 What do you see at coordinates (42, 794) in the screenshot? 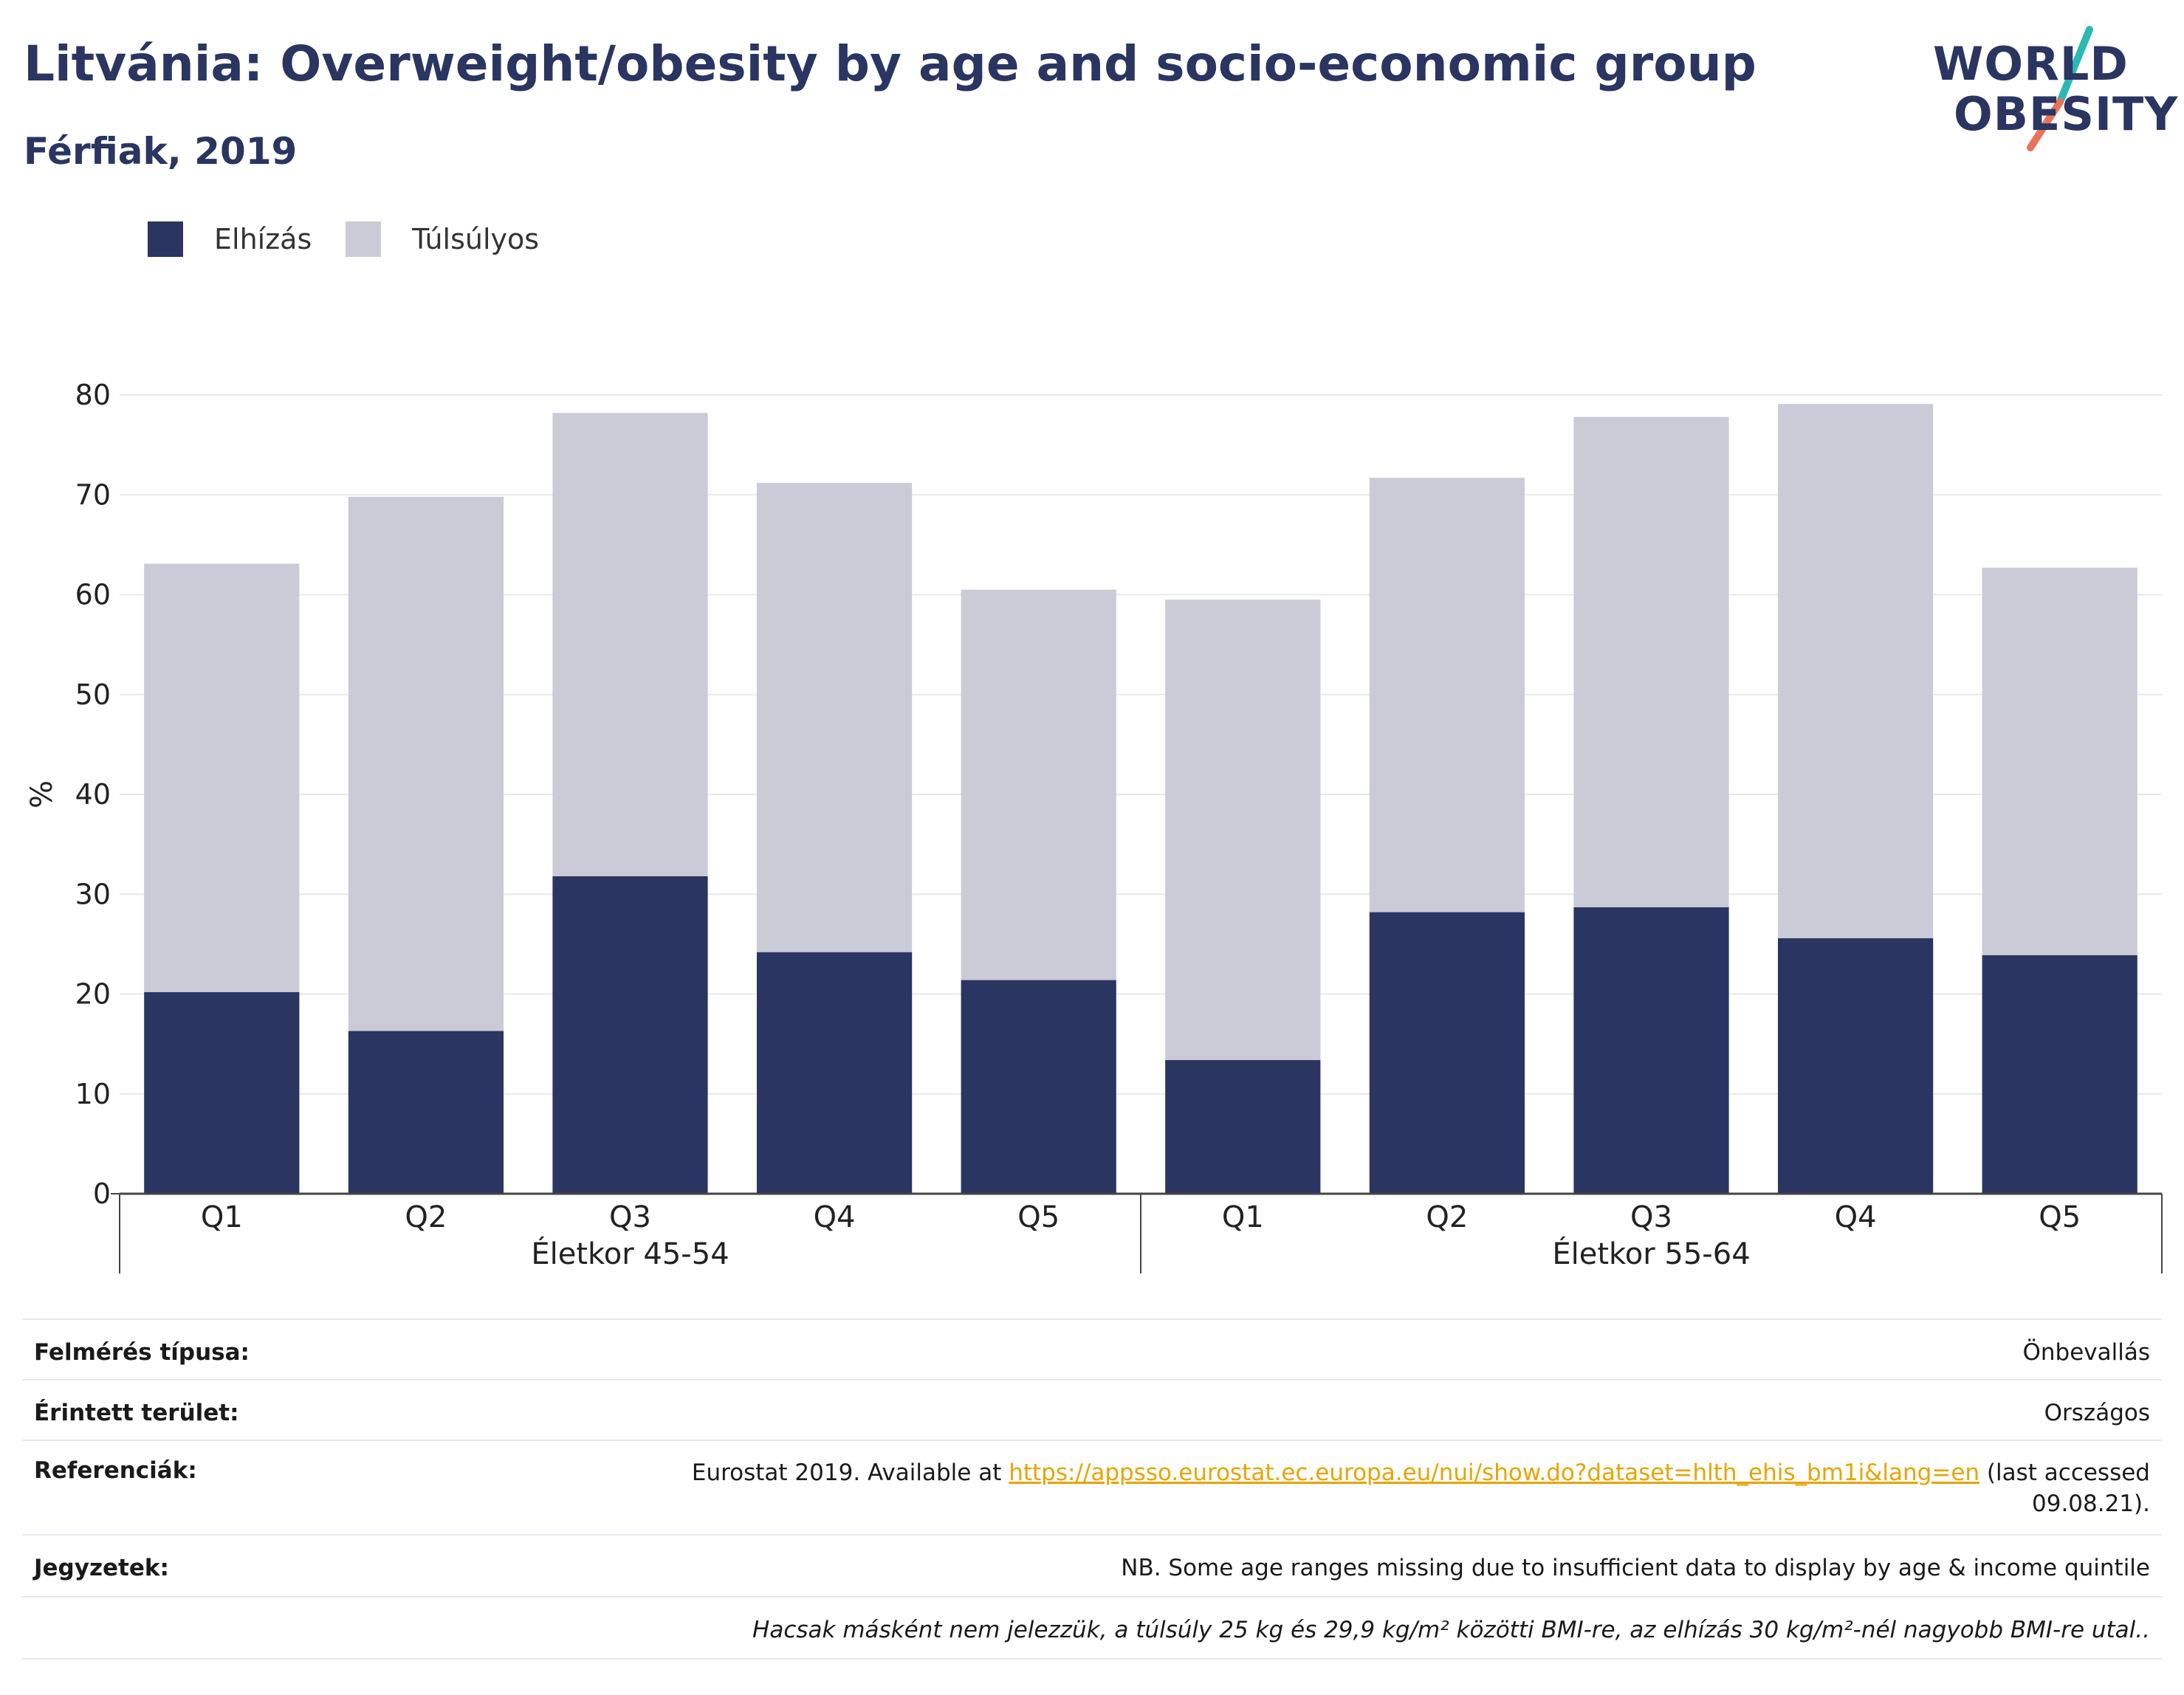
I see `y-axis-label: %` at bounding box center [42, 794].